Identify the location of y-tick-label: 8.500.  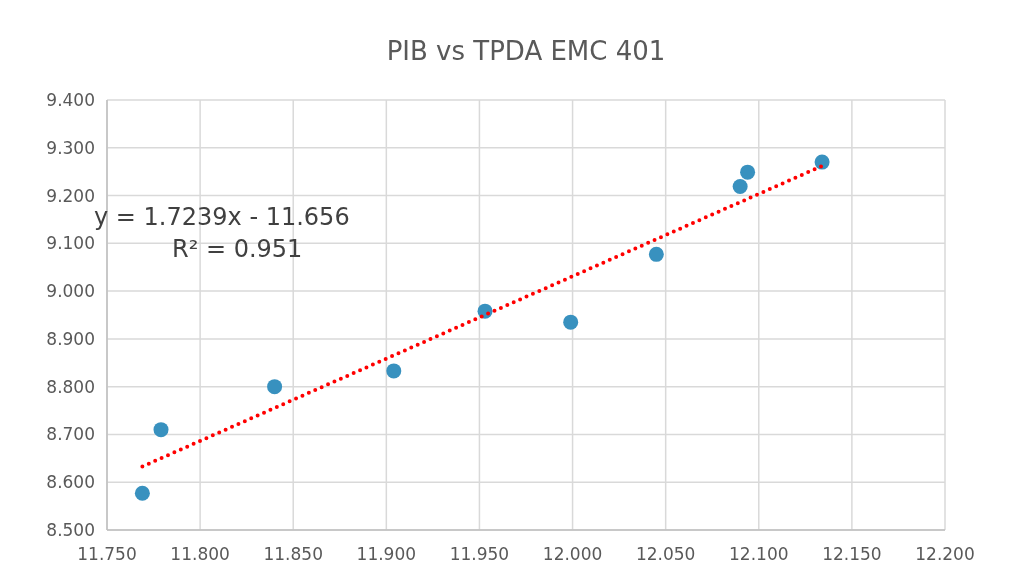
(70, 530).